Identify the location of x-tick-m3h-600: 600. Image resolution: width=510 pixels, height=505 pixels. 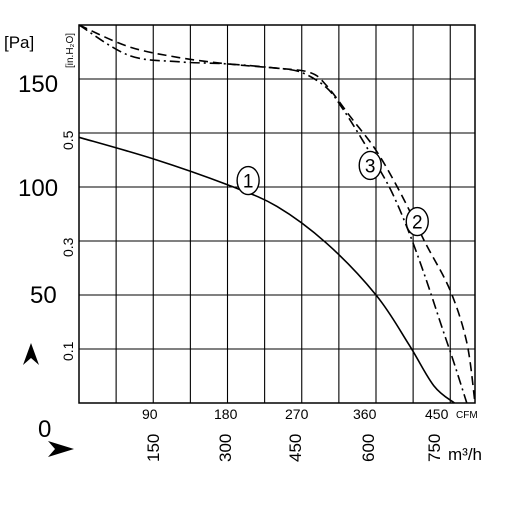
(368, 448).